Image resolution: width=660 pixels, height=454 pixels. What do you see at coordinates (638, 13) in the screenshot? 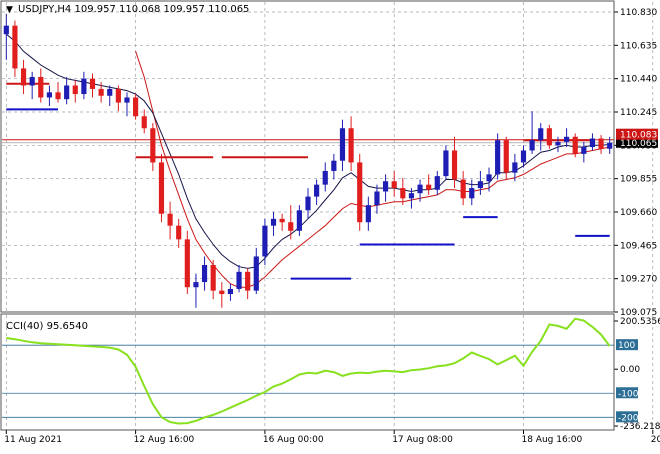
I see `price-tick-label: 110.830` at bounding box center [638, 13].